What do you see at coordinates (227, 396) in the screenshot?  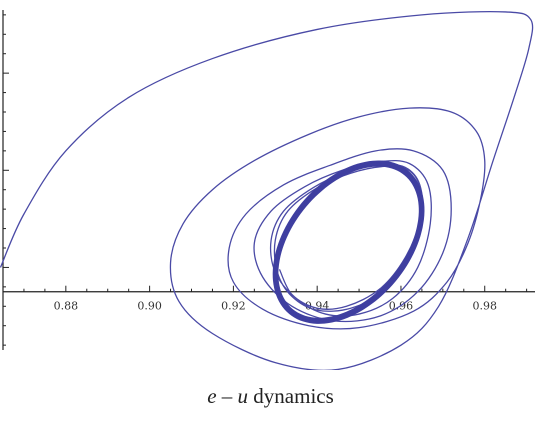 I see `caption-dash: –` at bounding box center [227, 396].